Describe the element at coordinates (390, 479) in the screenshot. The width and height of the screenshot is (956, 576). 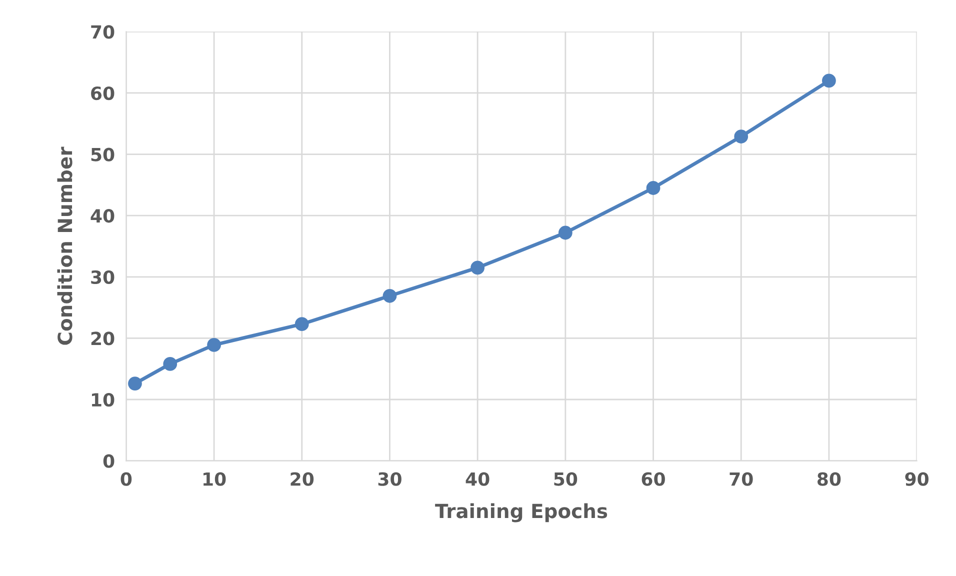
I see `x-tick-label: 30` at that location.